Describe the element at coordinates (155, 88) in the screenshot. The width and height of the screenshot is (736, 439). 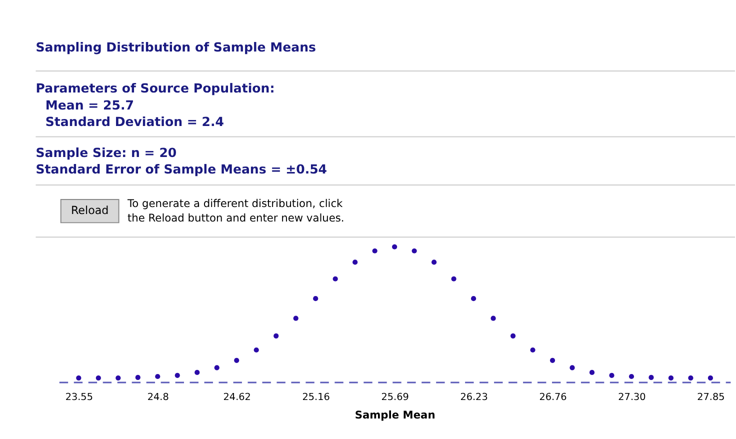
I see `text: Parameters of Source Population:` at that location.